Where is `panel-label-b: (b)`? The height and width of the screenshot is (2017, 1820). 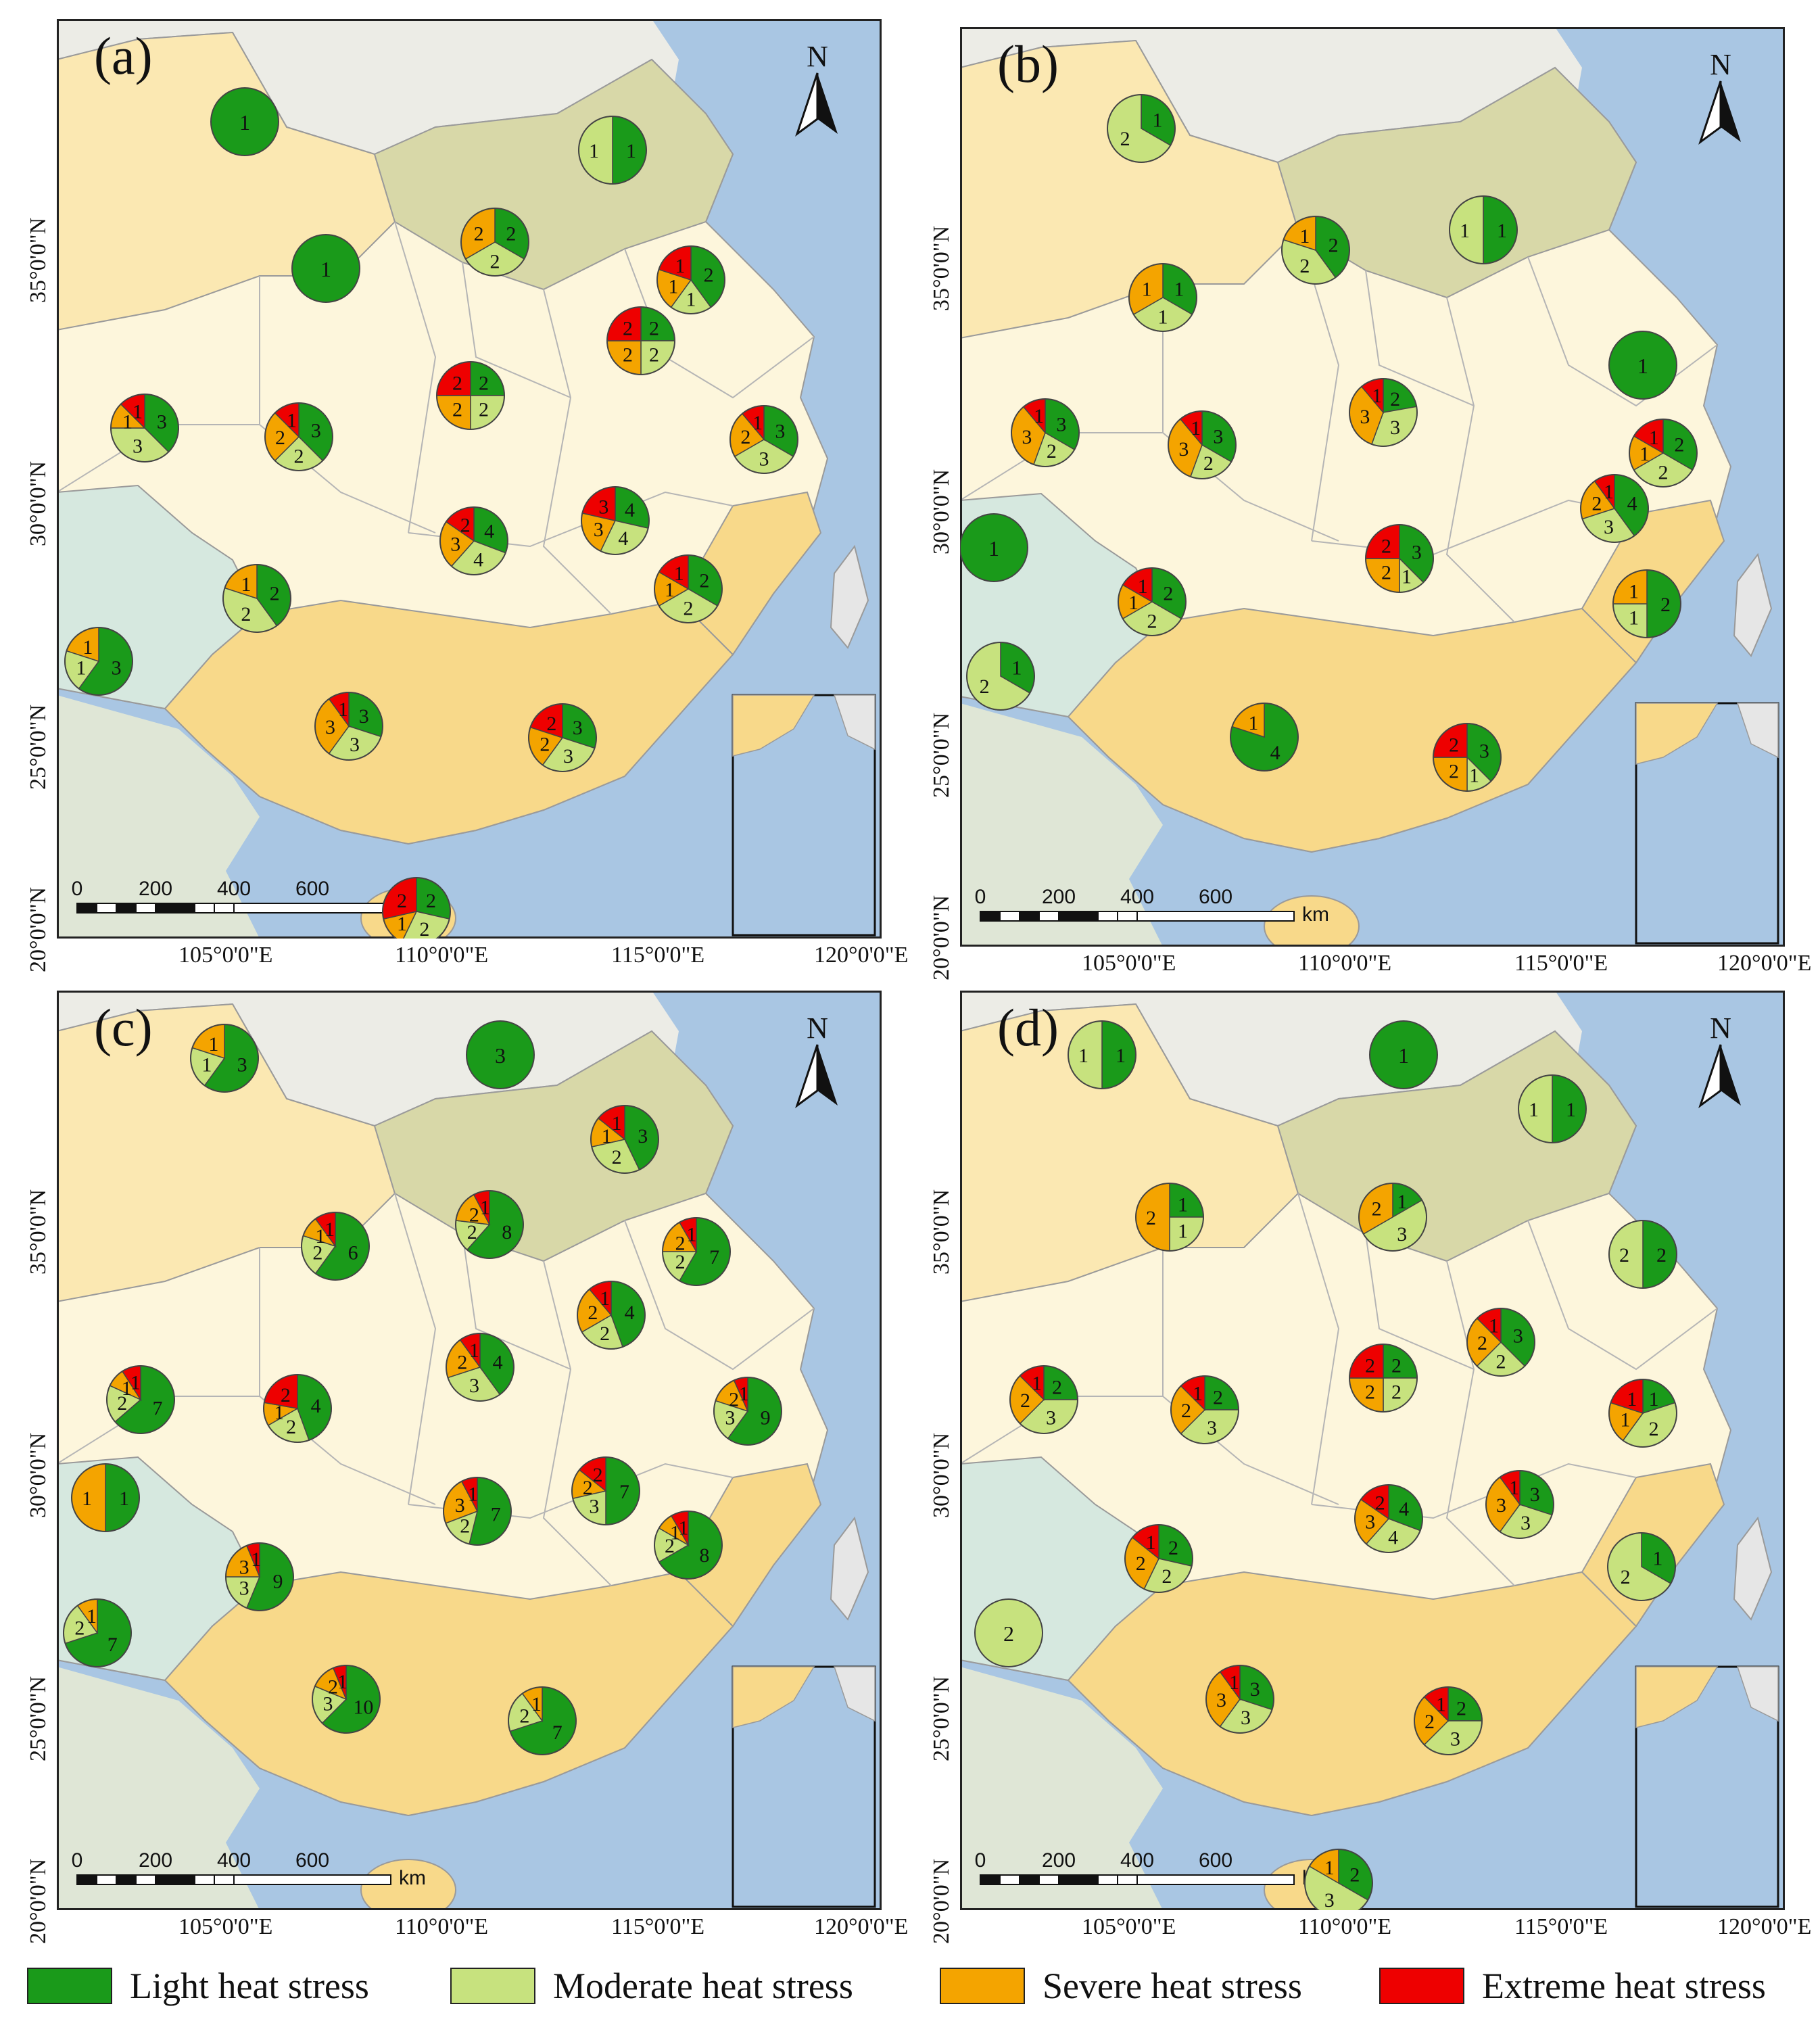 panel-label-b: (b) is located at coordinates (1028, 63).